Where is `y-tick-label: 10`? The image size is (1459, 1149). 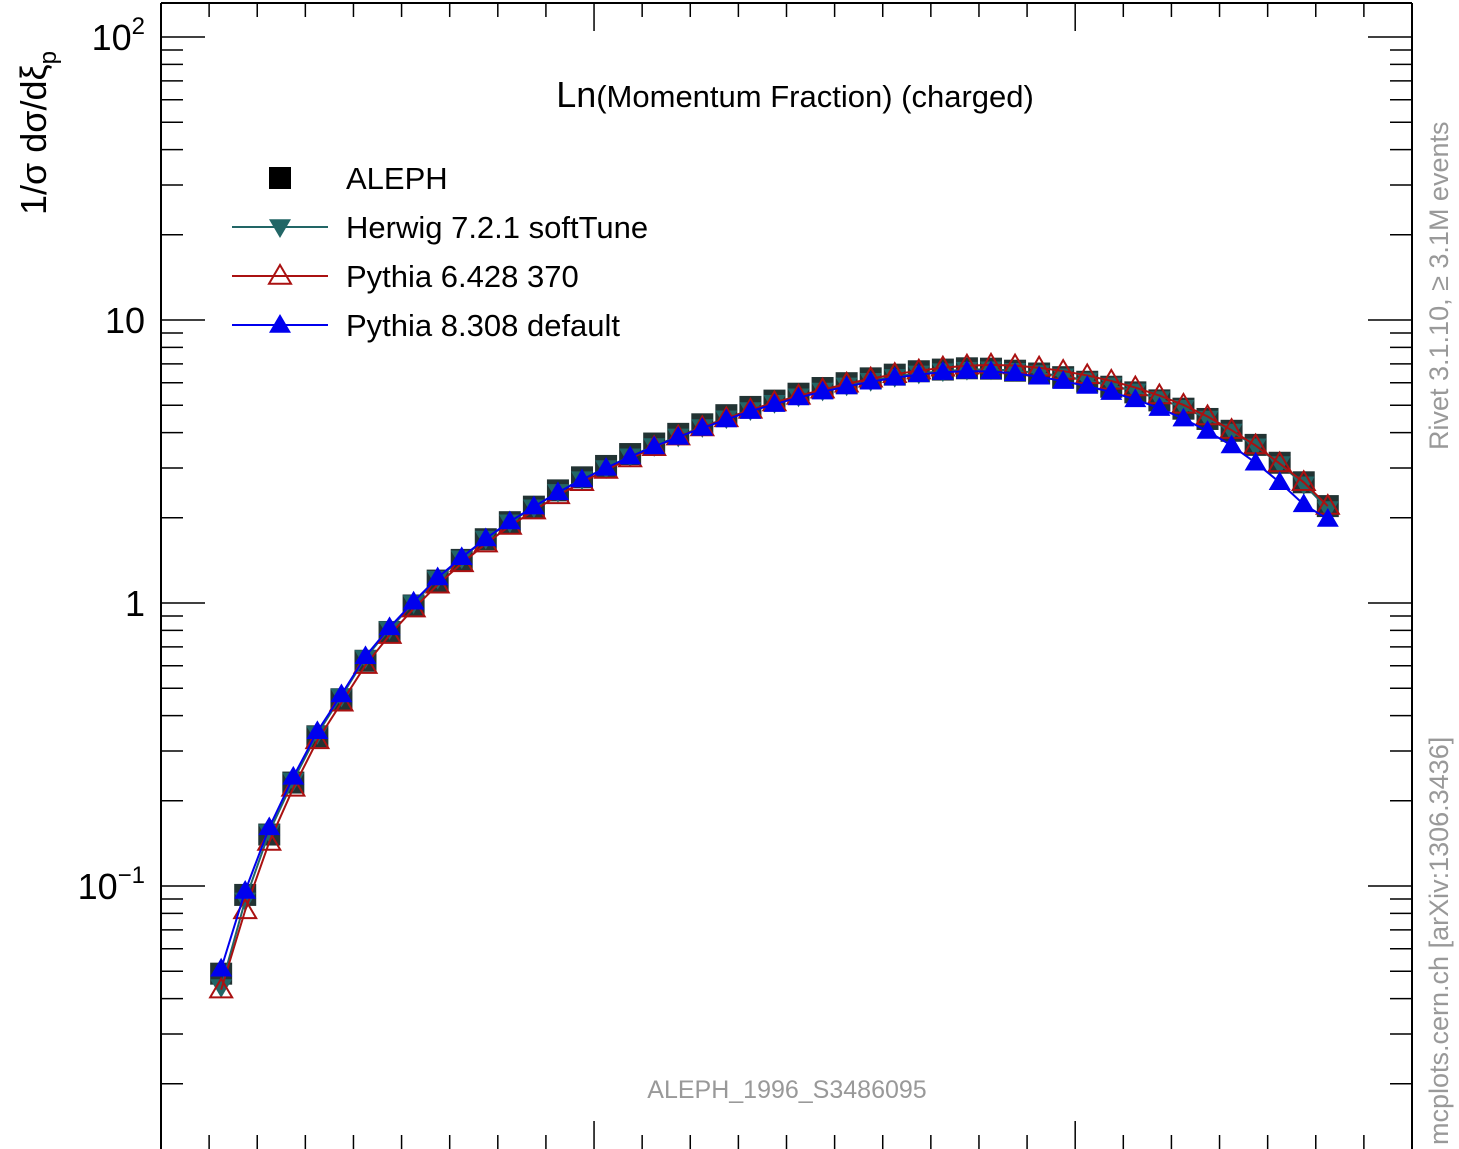 y-tick-label: 10 is located at coordinates (125, 320).